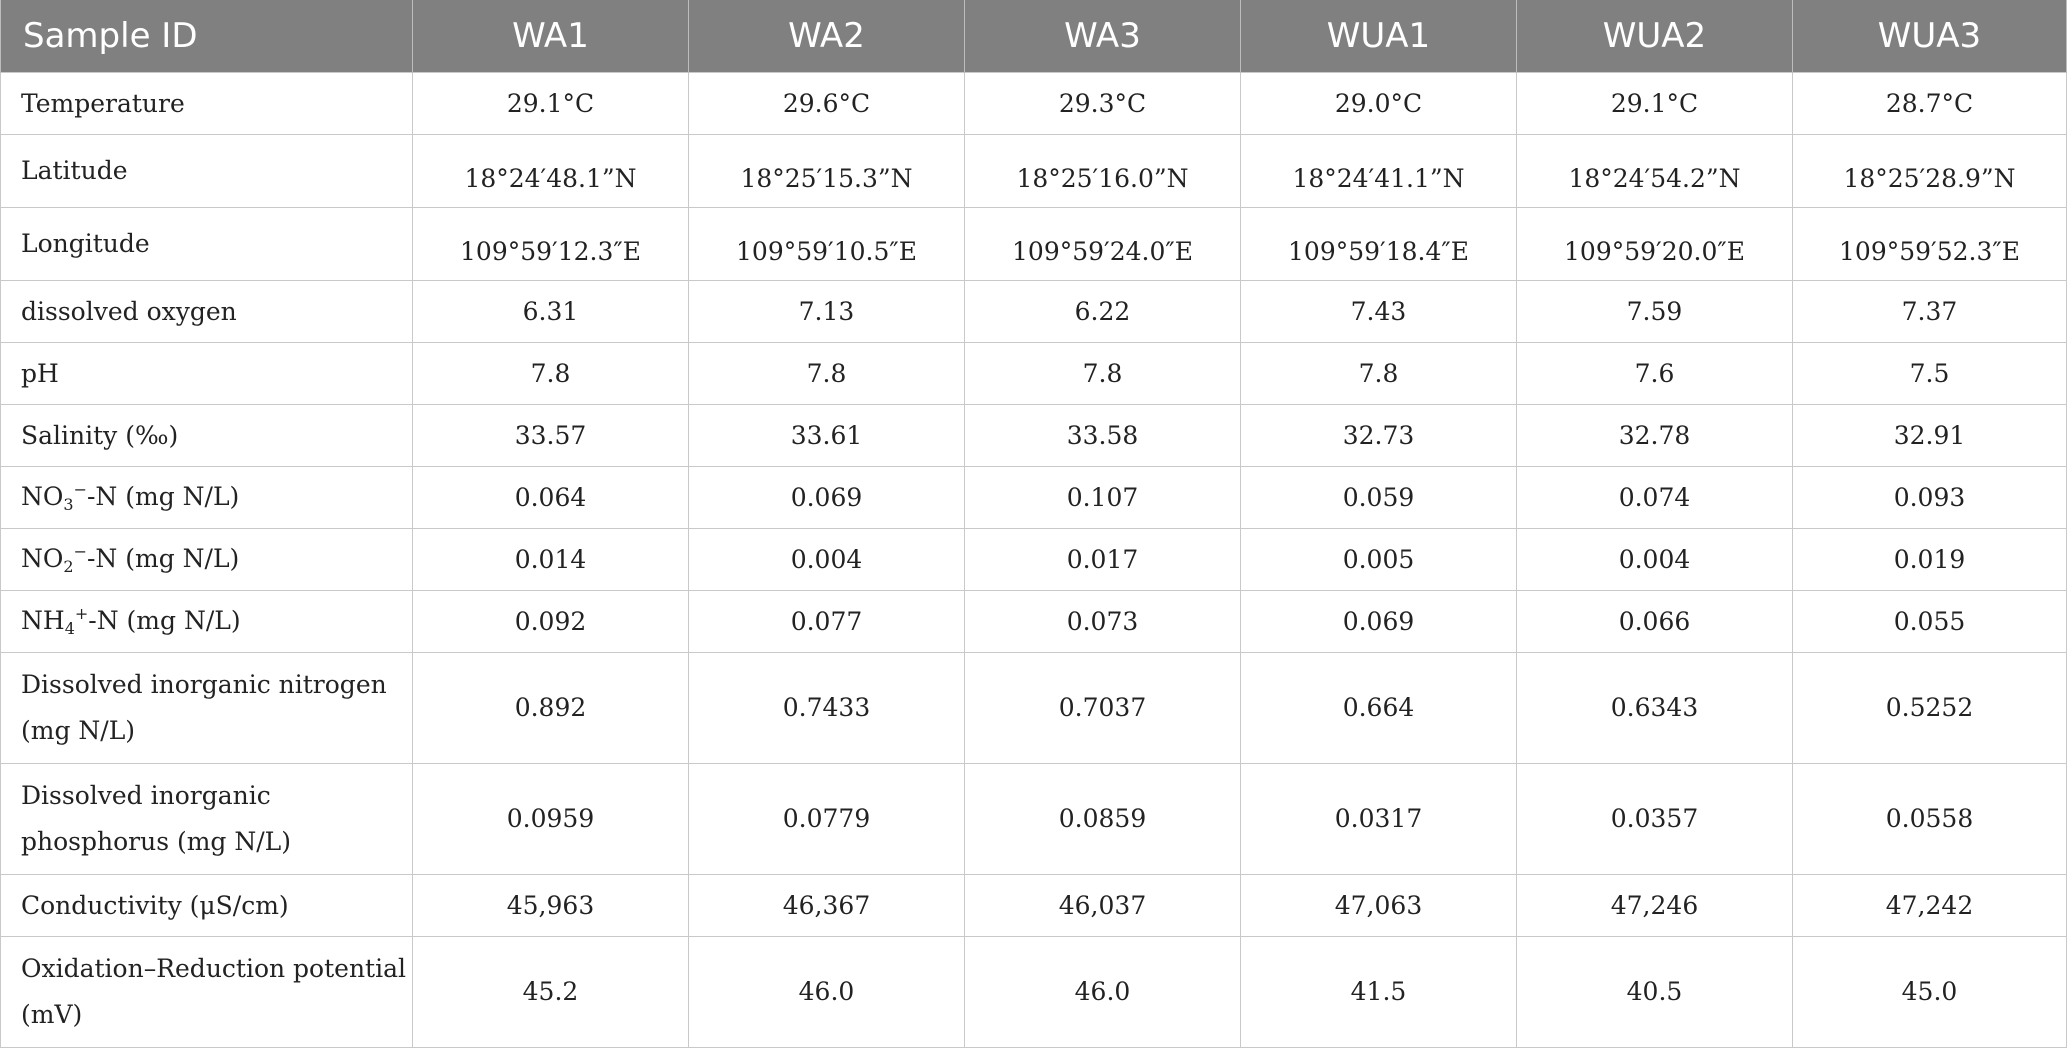 The width and height of the screenshot is (2067, 1063). What do you see at coordinates (206, 244) in the screenshot?
I see `row-label: Longitude` at bounding box center [206, 244].